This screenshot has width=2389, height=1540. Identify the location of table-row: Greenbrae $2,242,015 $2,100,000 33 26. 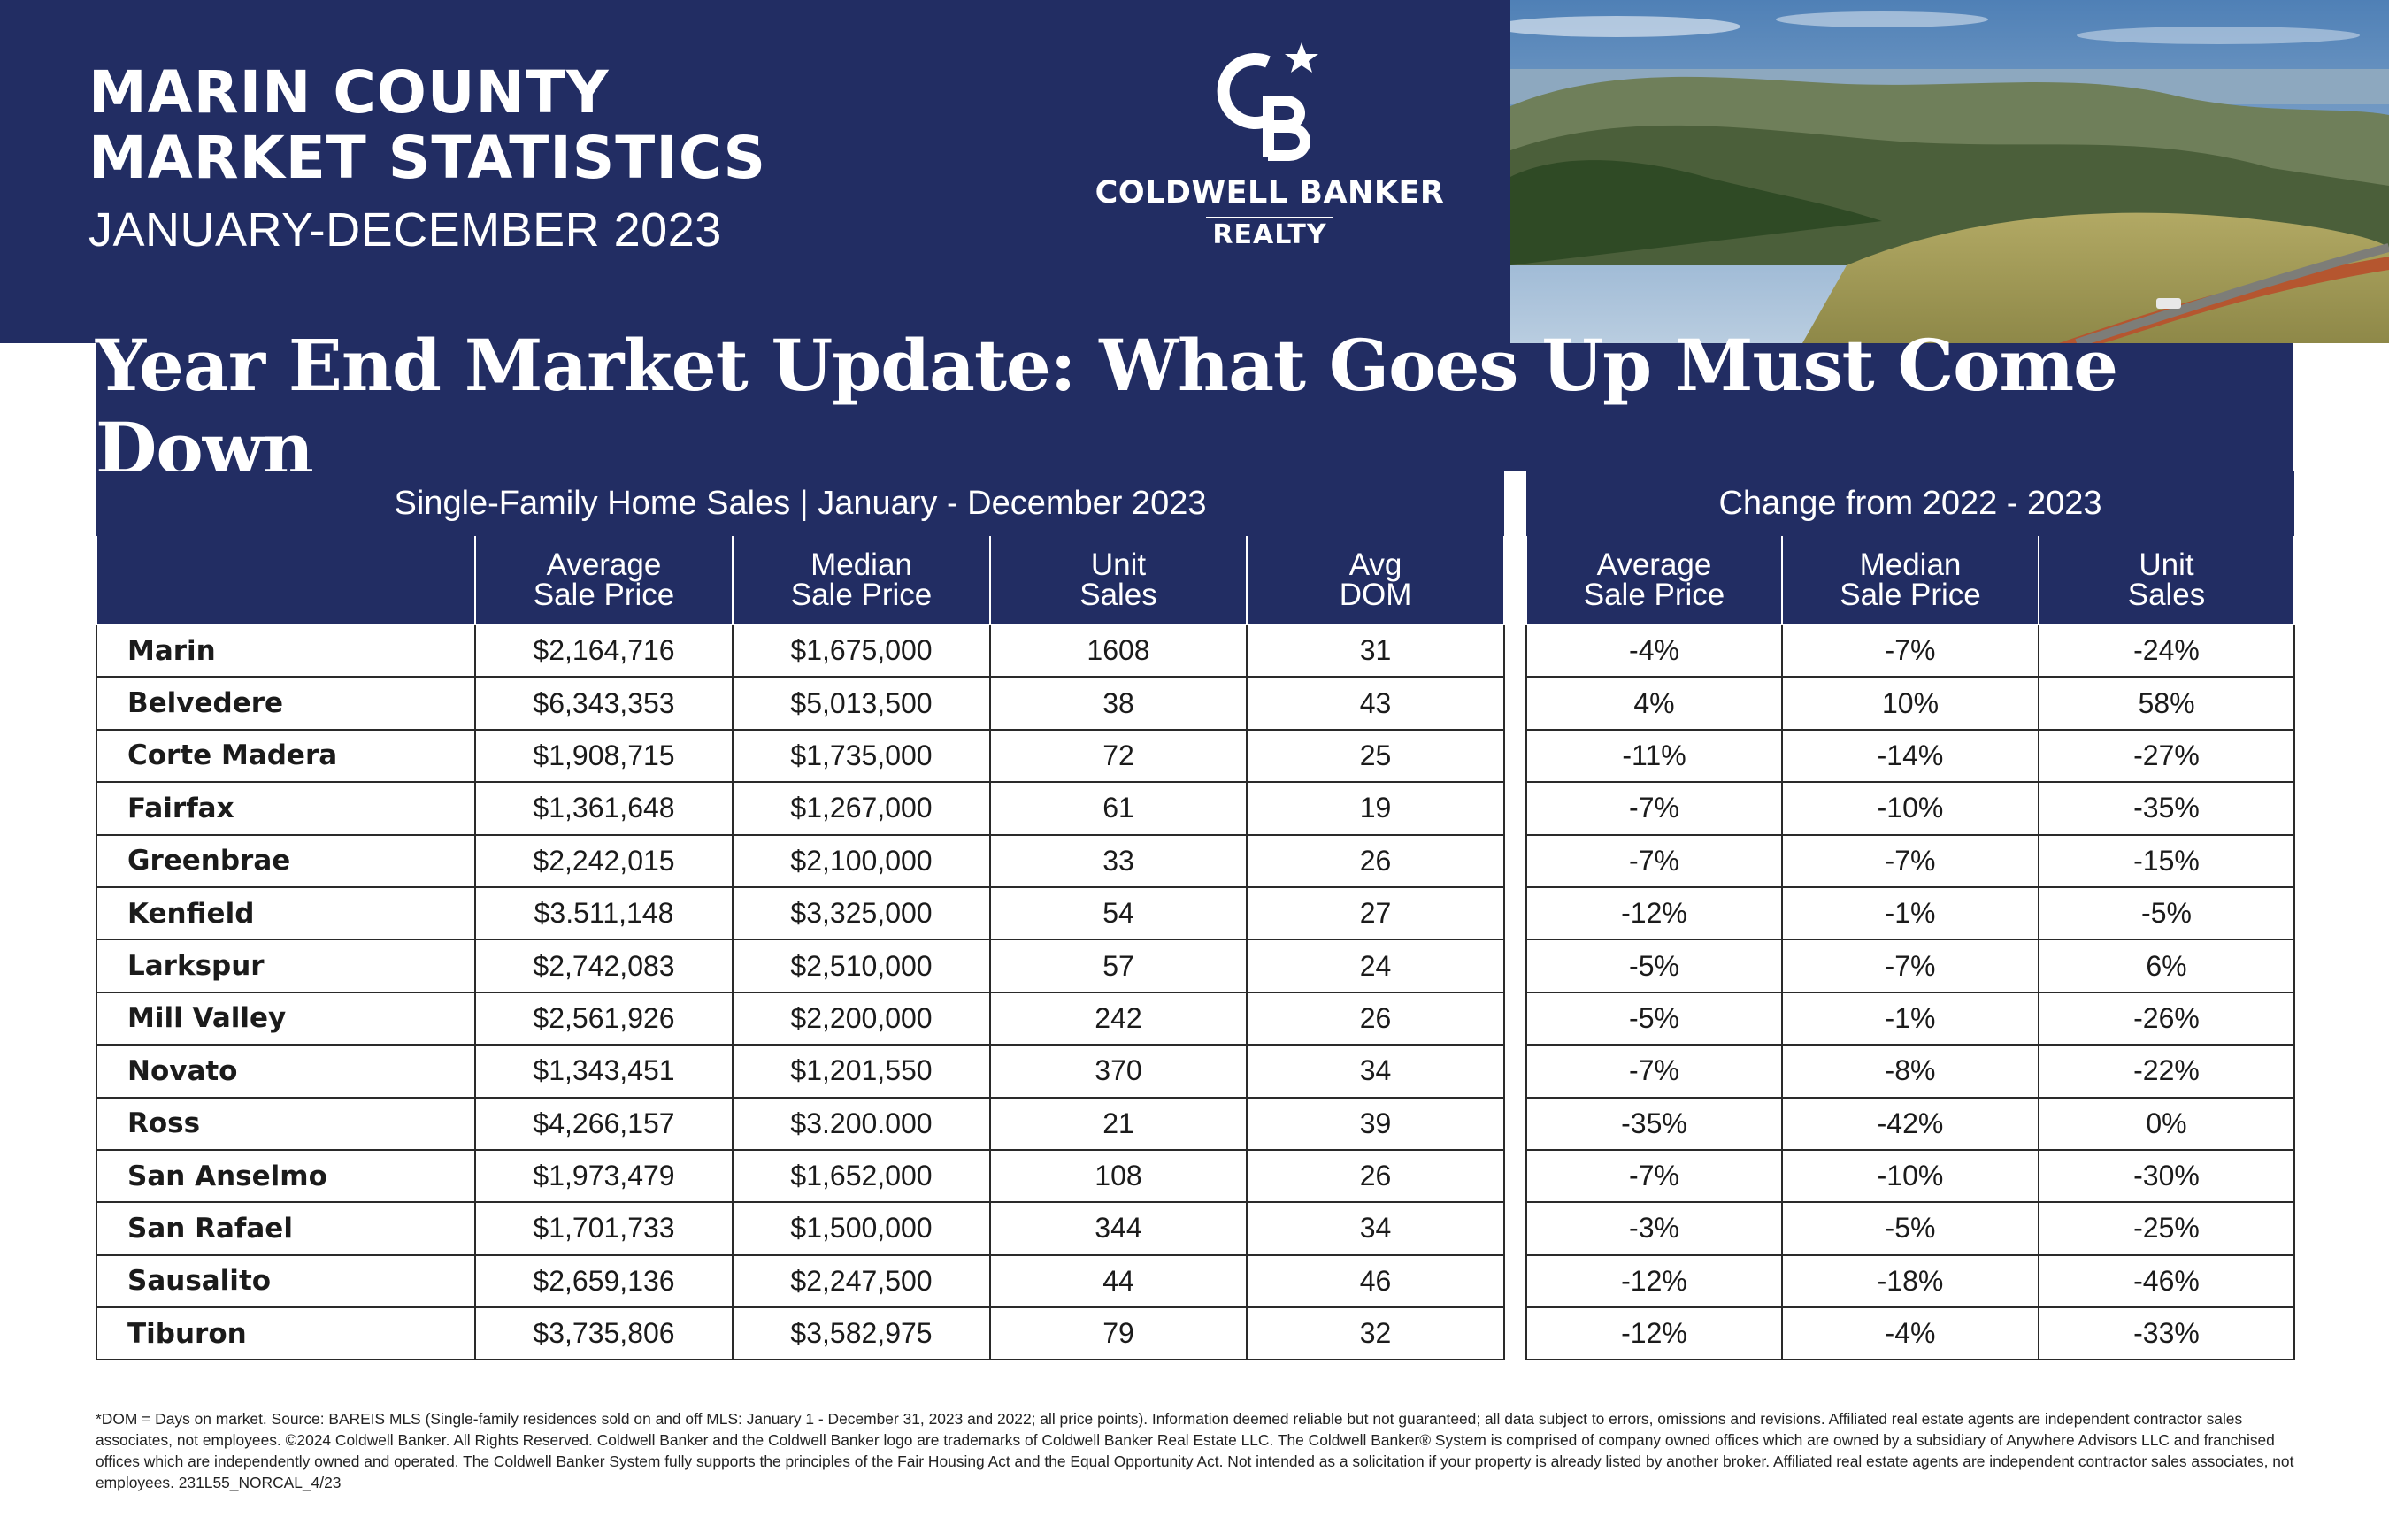
(801, 860).